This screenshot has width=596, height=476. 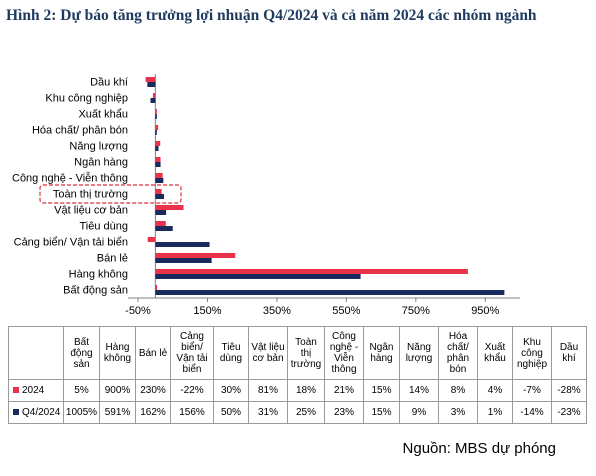 What do you see at coordinates (532, 412) in the screenshot?
I see `table-value-cell: -14%` at bounding box center [532, 412].